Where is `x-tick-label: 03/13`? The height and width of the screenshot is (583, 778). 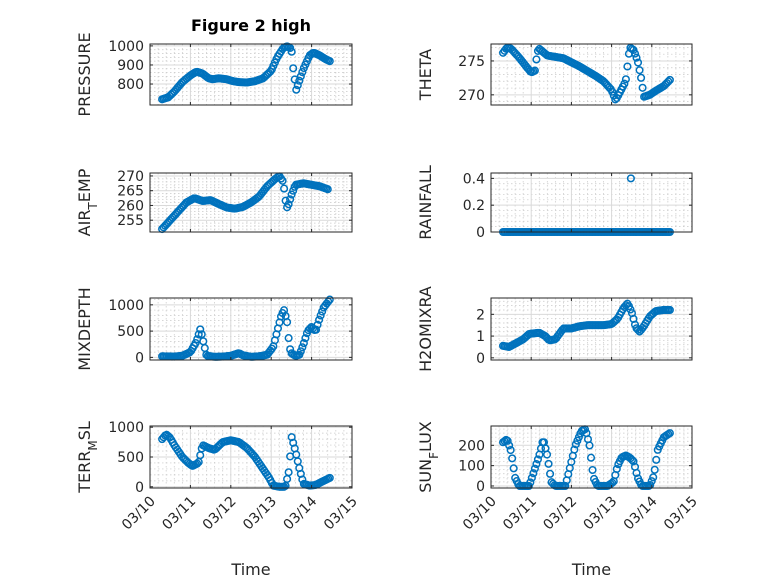
x-tick-label: 03/13 is located at coordinates (260, 514).